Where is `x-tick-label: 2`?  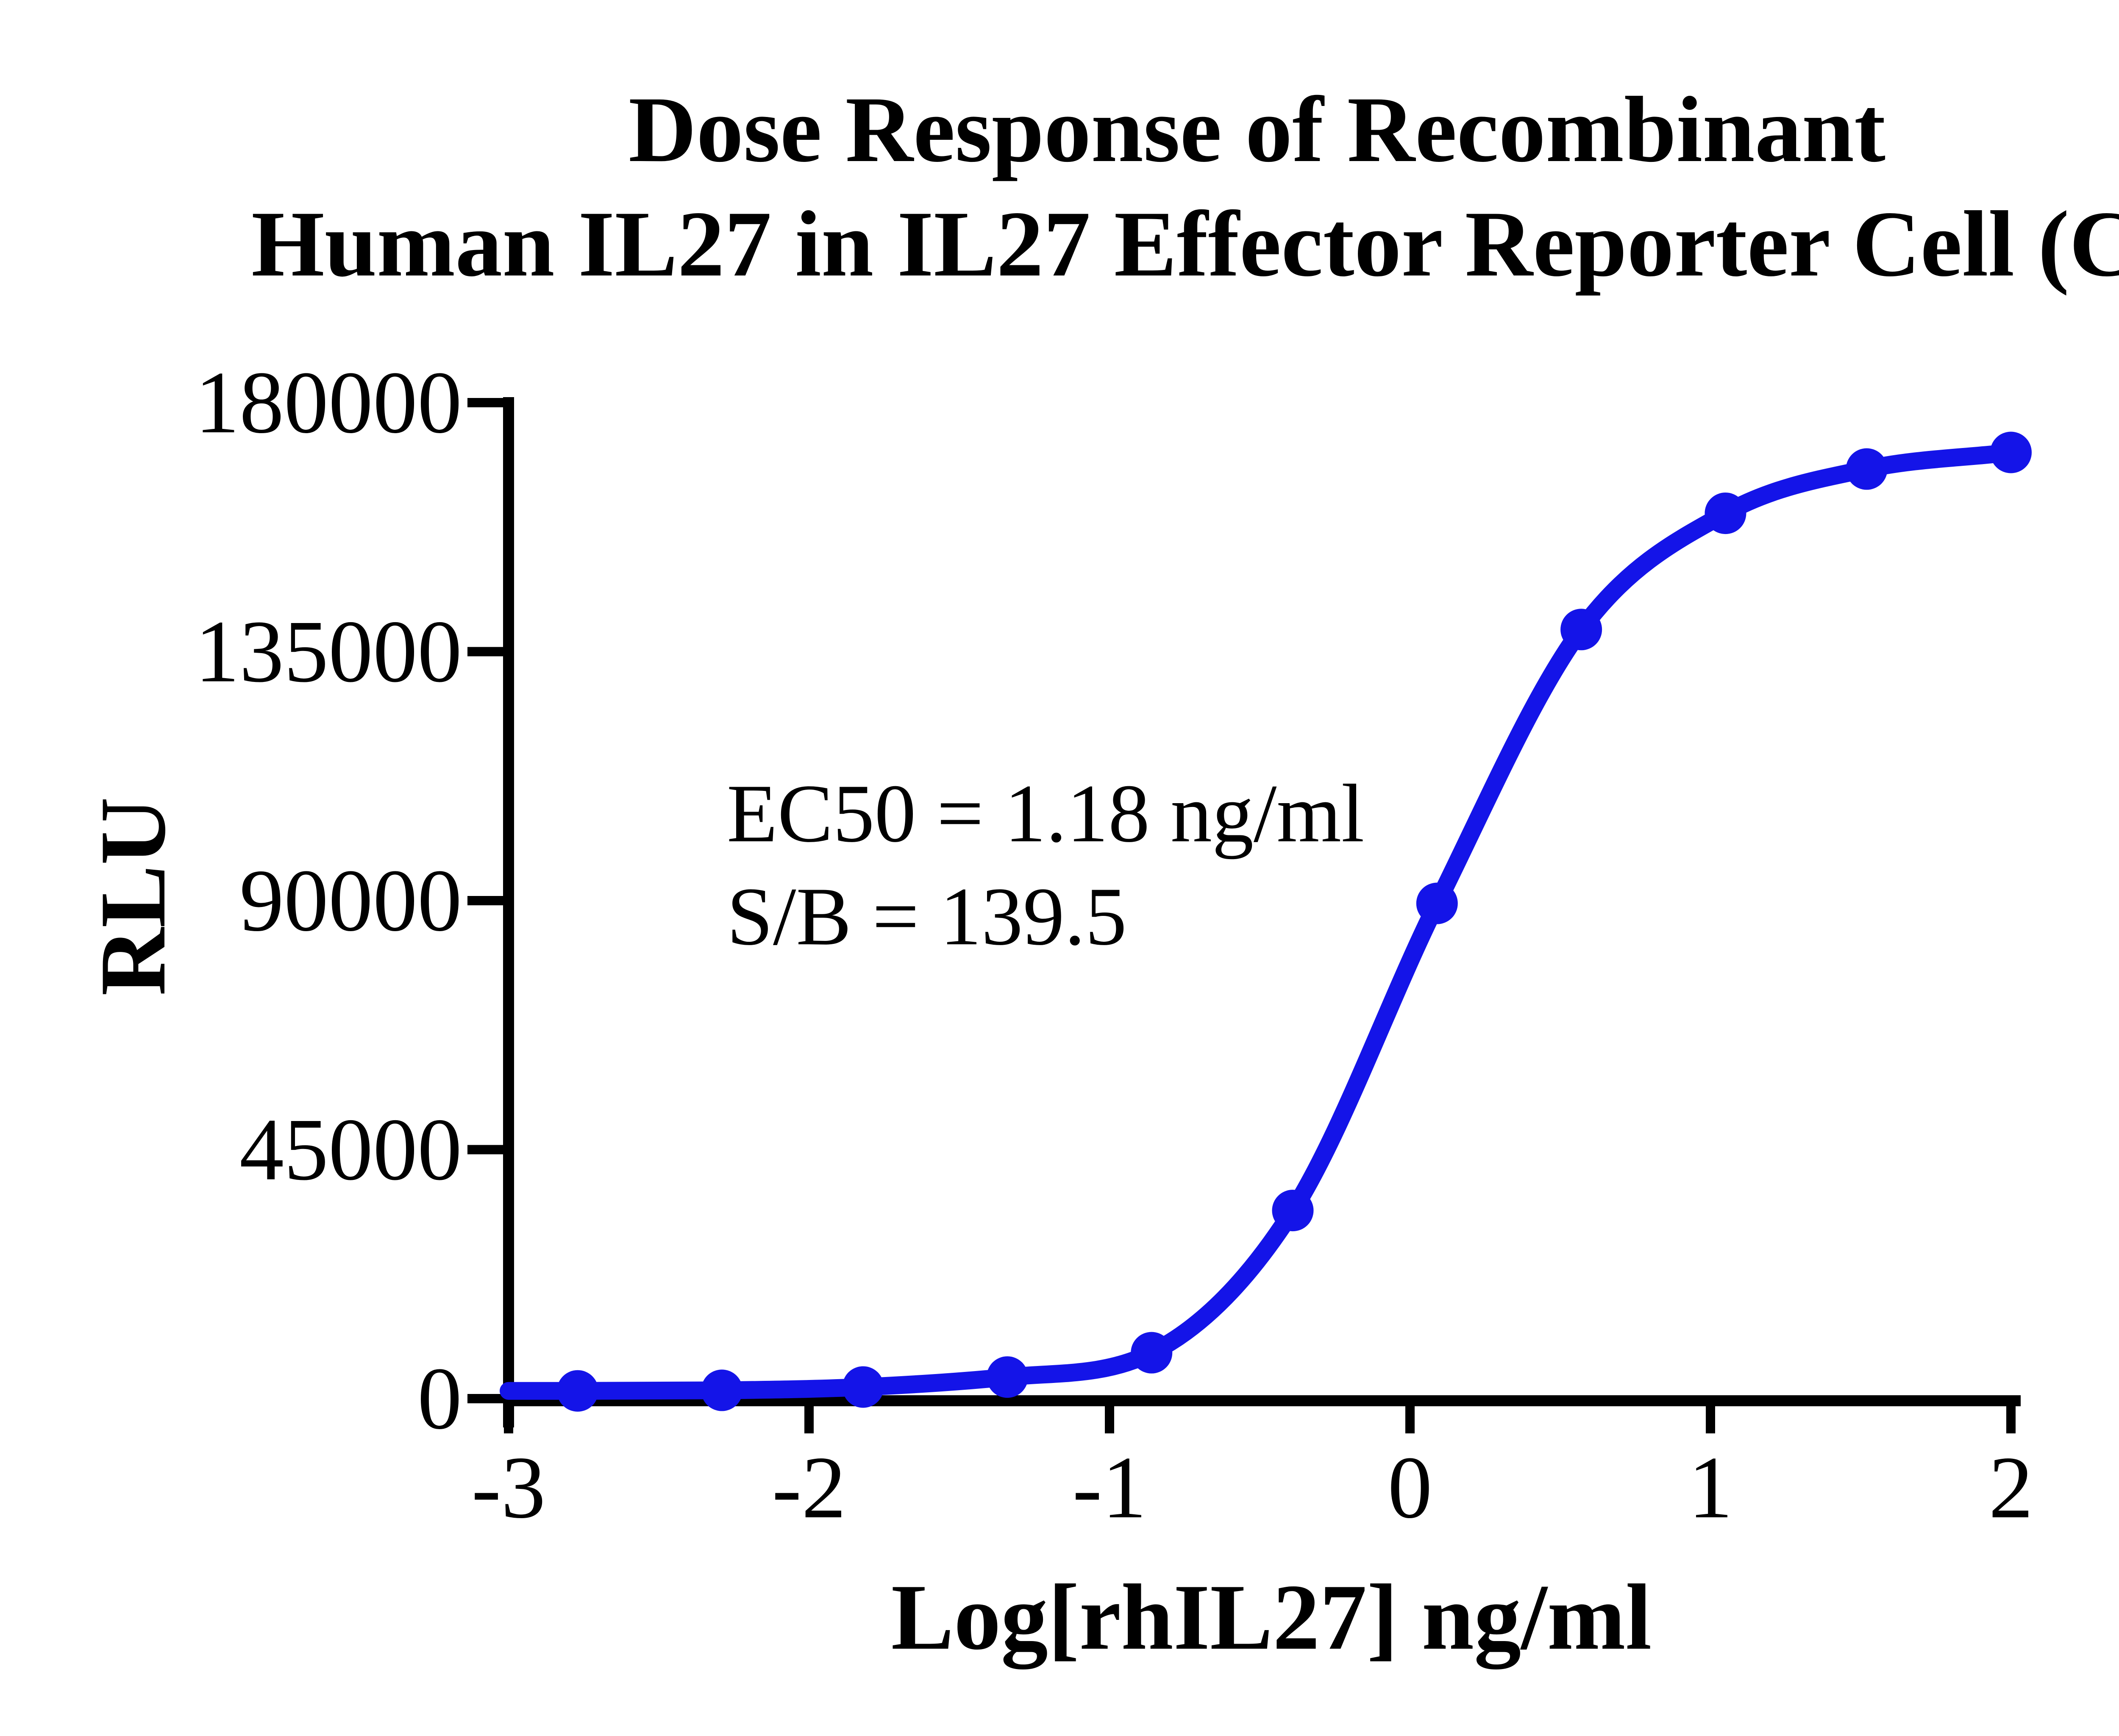
x-tick-label: 2 is located at coordinates (2011, 1487).